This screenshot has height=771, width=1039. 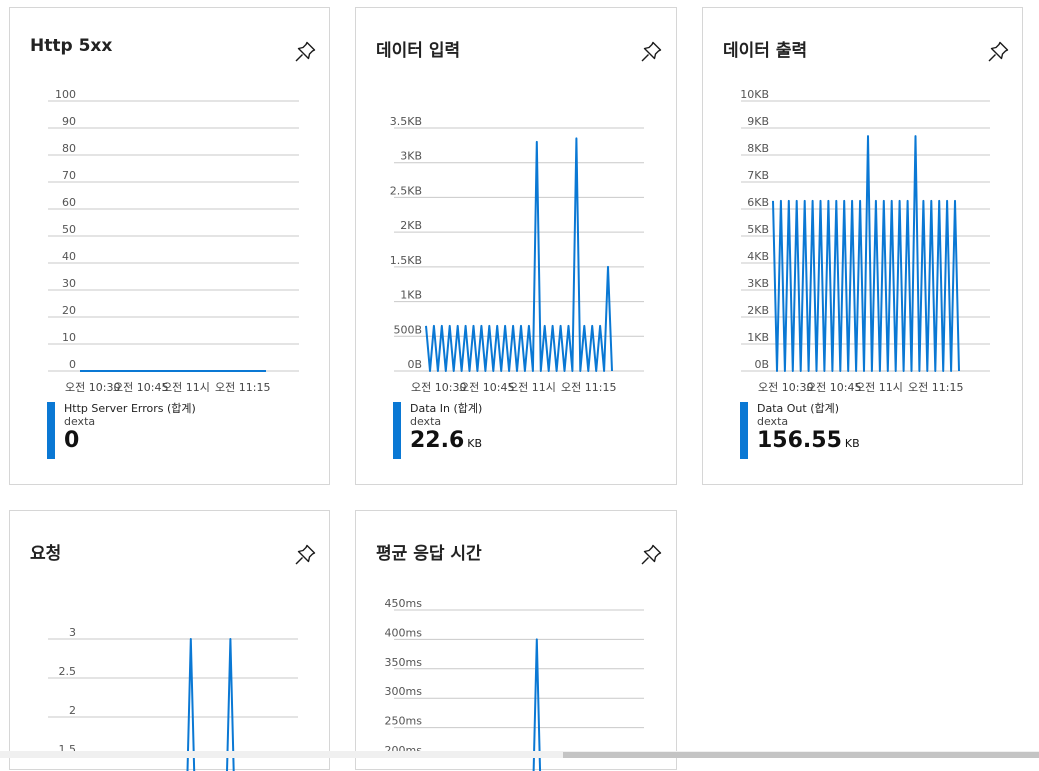 What do you see at coordinates (758, 148) in the screenshot?
I see `y-tick-label: 8KB` at bounding box center [758, 148].